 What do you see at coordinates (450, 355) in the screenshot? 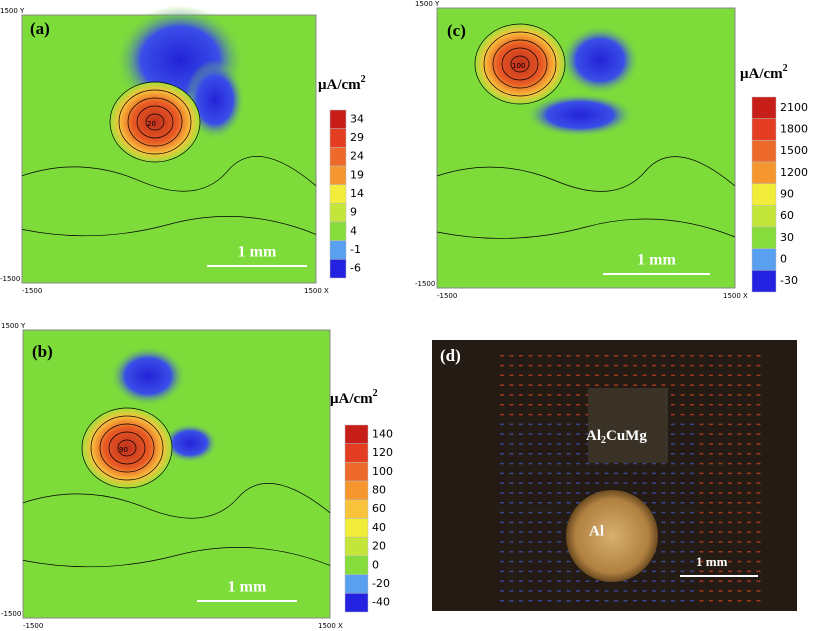
I see `panel-label: (d)` at bounding box center [450, 355].